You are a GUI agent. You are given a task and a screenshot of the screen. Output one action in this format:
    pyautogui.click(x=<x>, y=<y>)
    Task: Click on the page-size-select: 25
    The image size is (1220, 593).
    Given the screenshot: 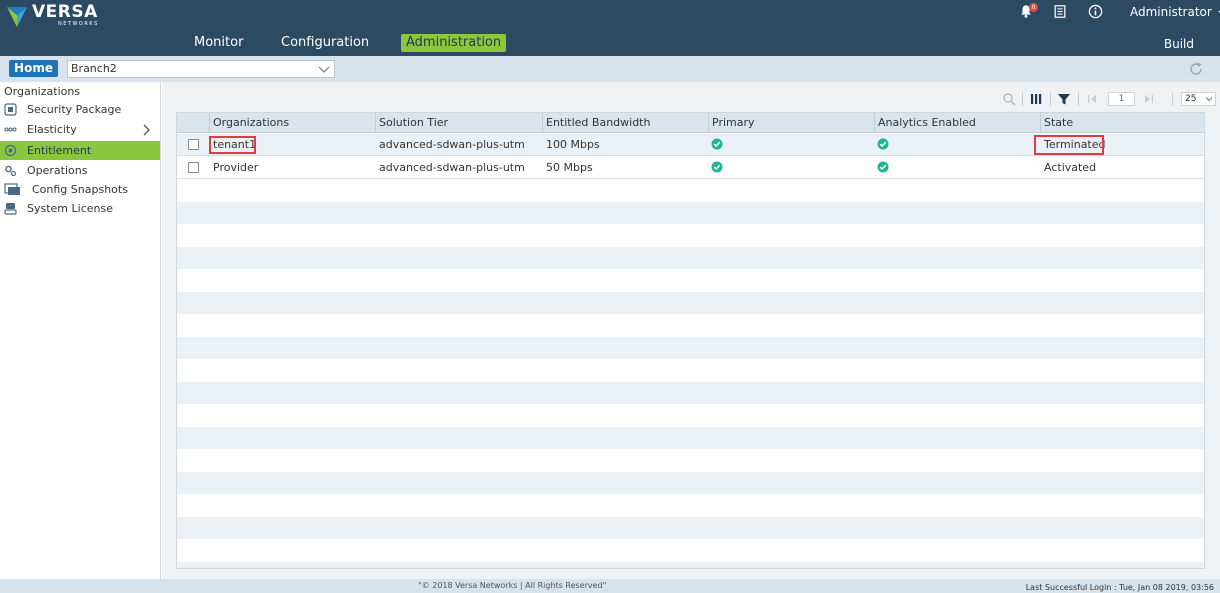 What is the action you would take?
    pyautogui.click(x=1198, y=99)
    